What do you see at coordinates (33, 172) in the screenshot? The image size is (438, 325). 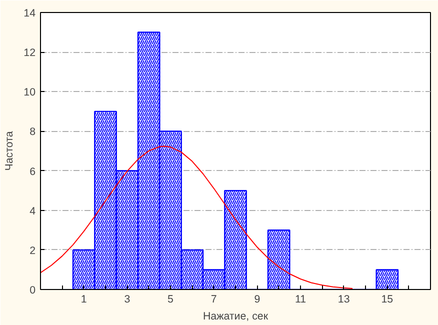 I see `y-tick-label: 6` at bounding box center [33, 172].